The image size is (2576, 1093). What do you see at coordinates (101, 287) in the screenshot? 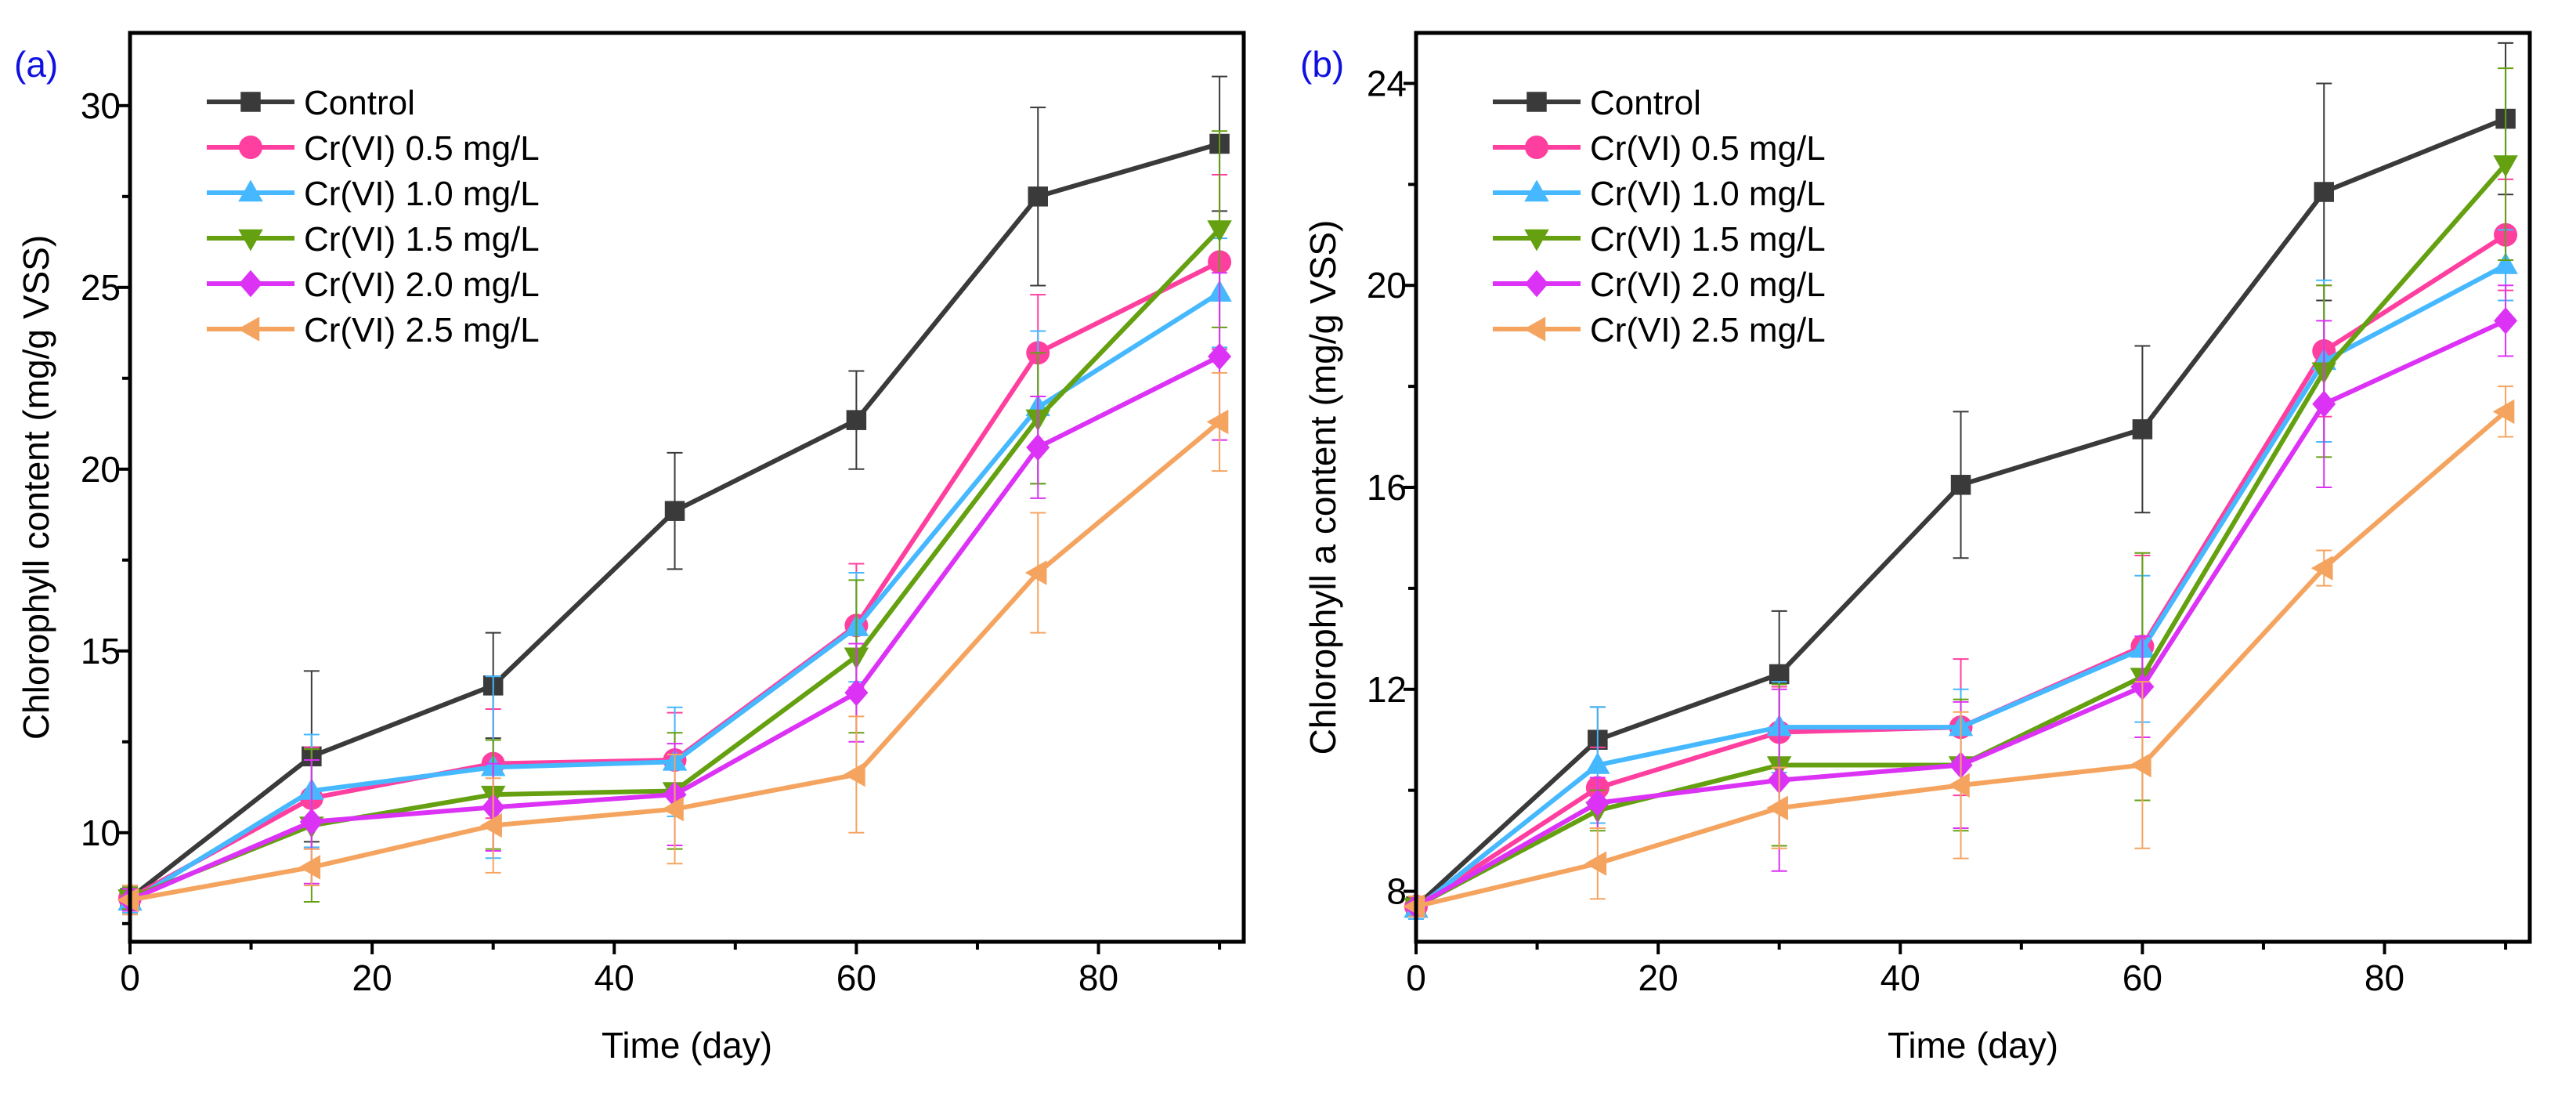
I see `y-tick-label: 25` at bounding box center [101, 287].